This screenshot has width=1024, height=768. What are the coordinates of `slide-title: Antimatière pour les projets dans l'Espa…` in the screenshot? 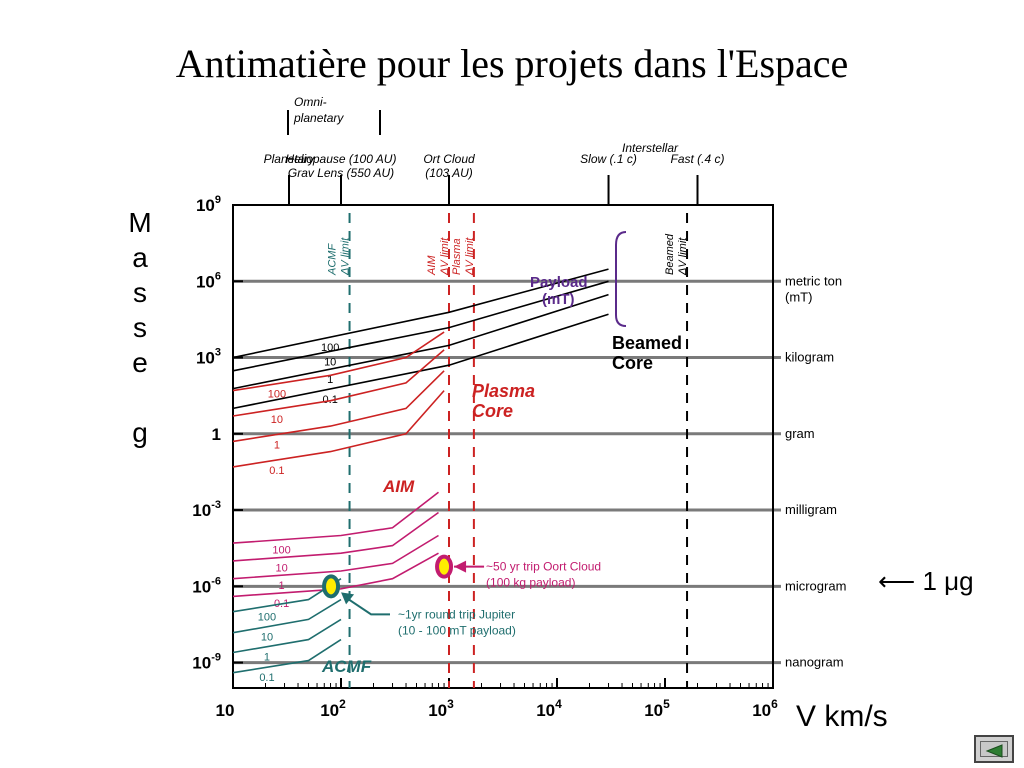 It's located at (512, 63).